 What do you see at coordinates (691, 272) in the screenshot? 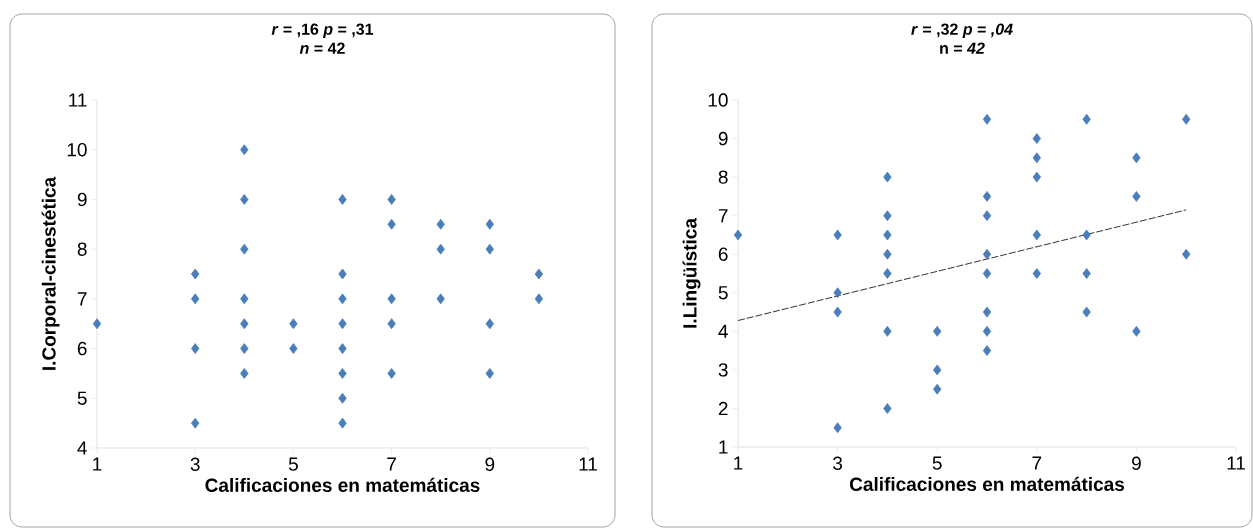
I see `y-axis-title: I.Lingüística` at bounding box center [691, 272].